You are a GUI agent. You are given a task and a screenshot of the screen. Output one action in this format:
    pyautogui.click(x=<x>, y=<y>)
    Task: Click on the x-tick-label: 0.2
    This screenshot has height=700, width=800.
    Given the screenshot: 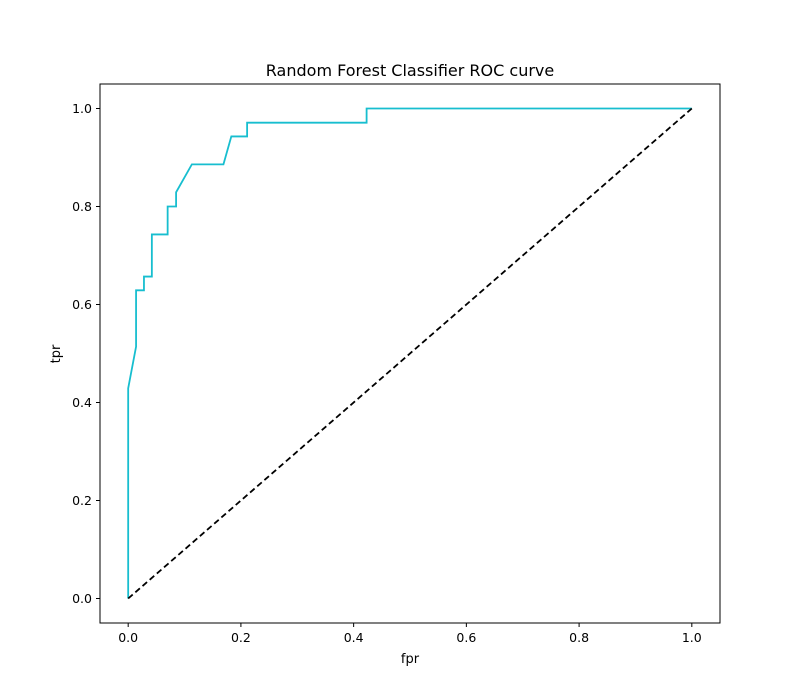 What is the action you would take?
    pyautogui.click(x=241, y=637)
    